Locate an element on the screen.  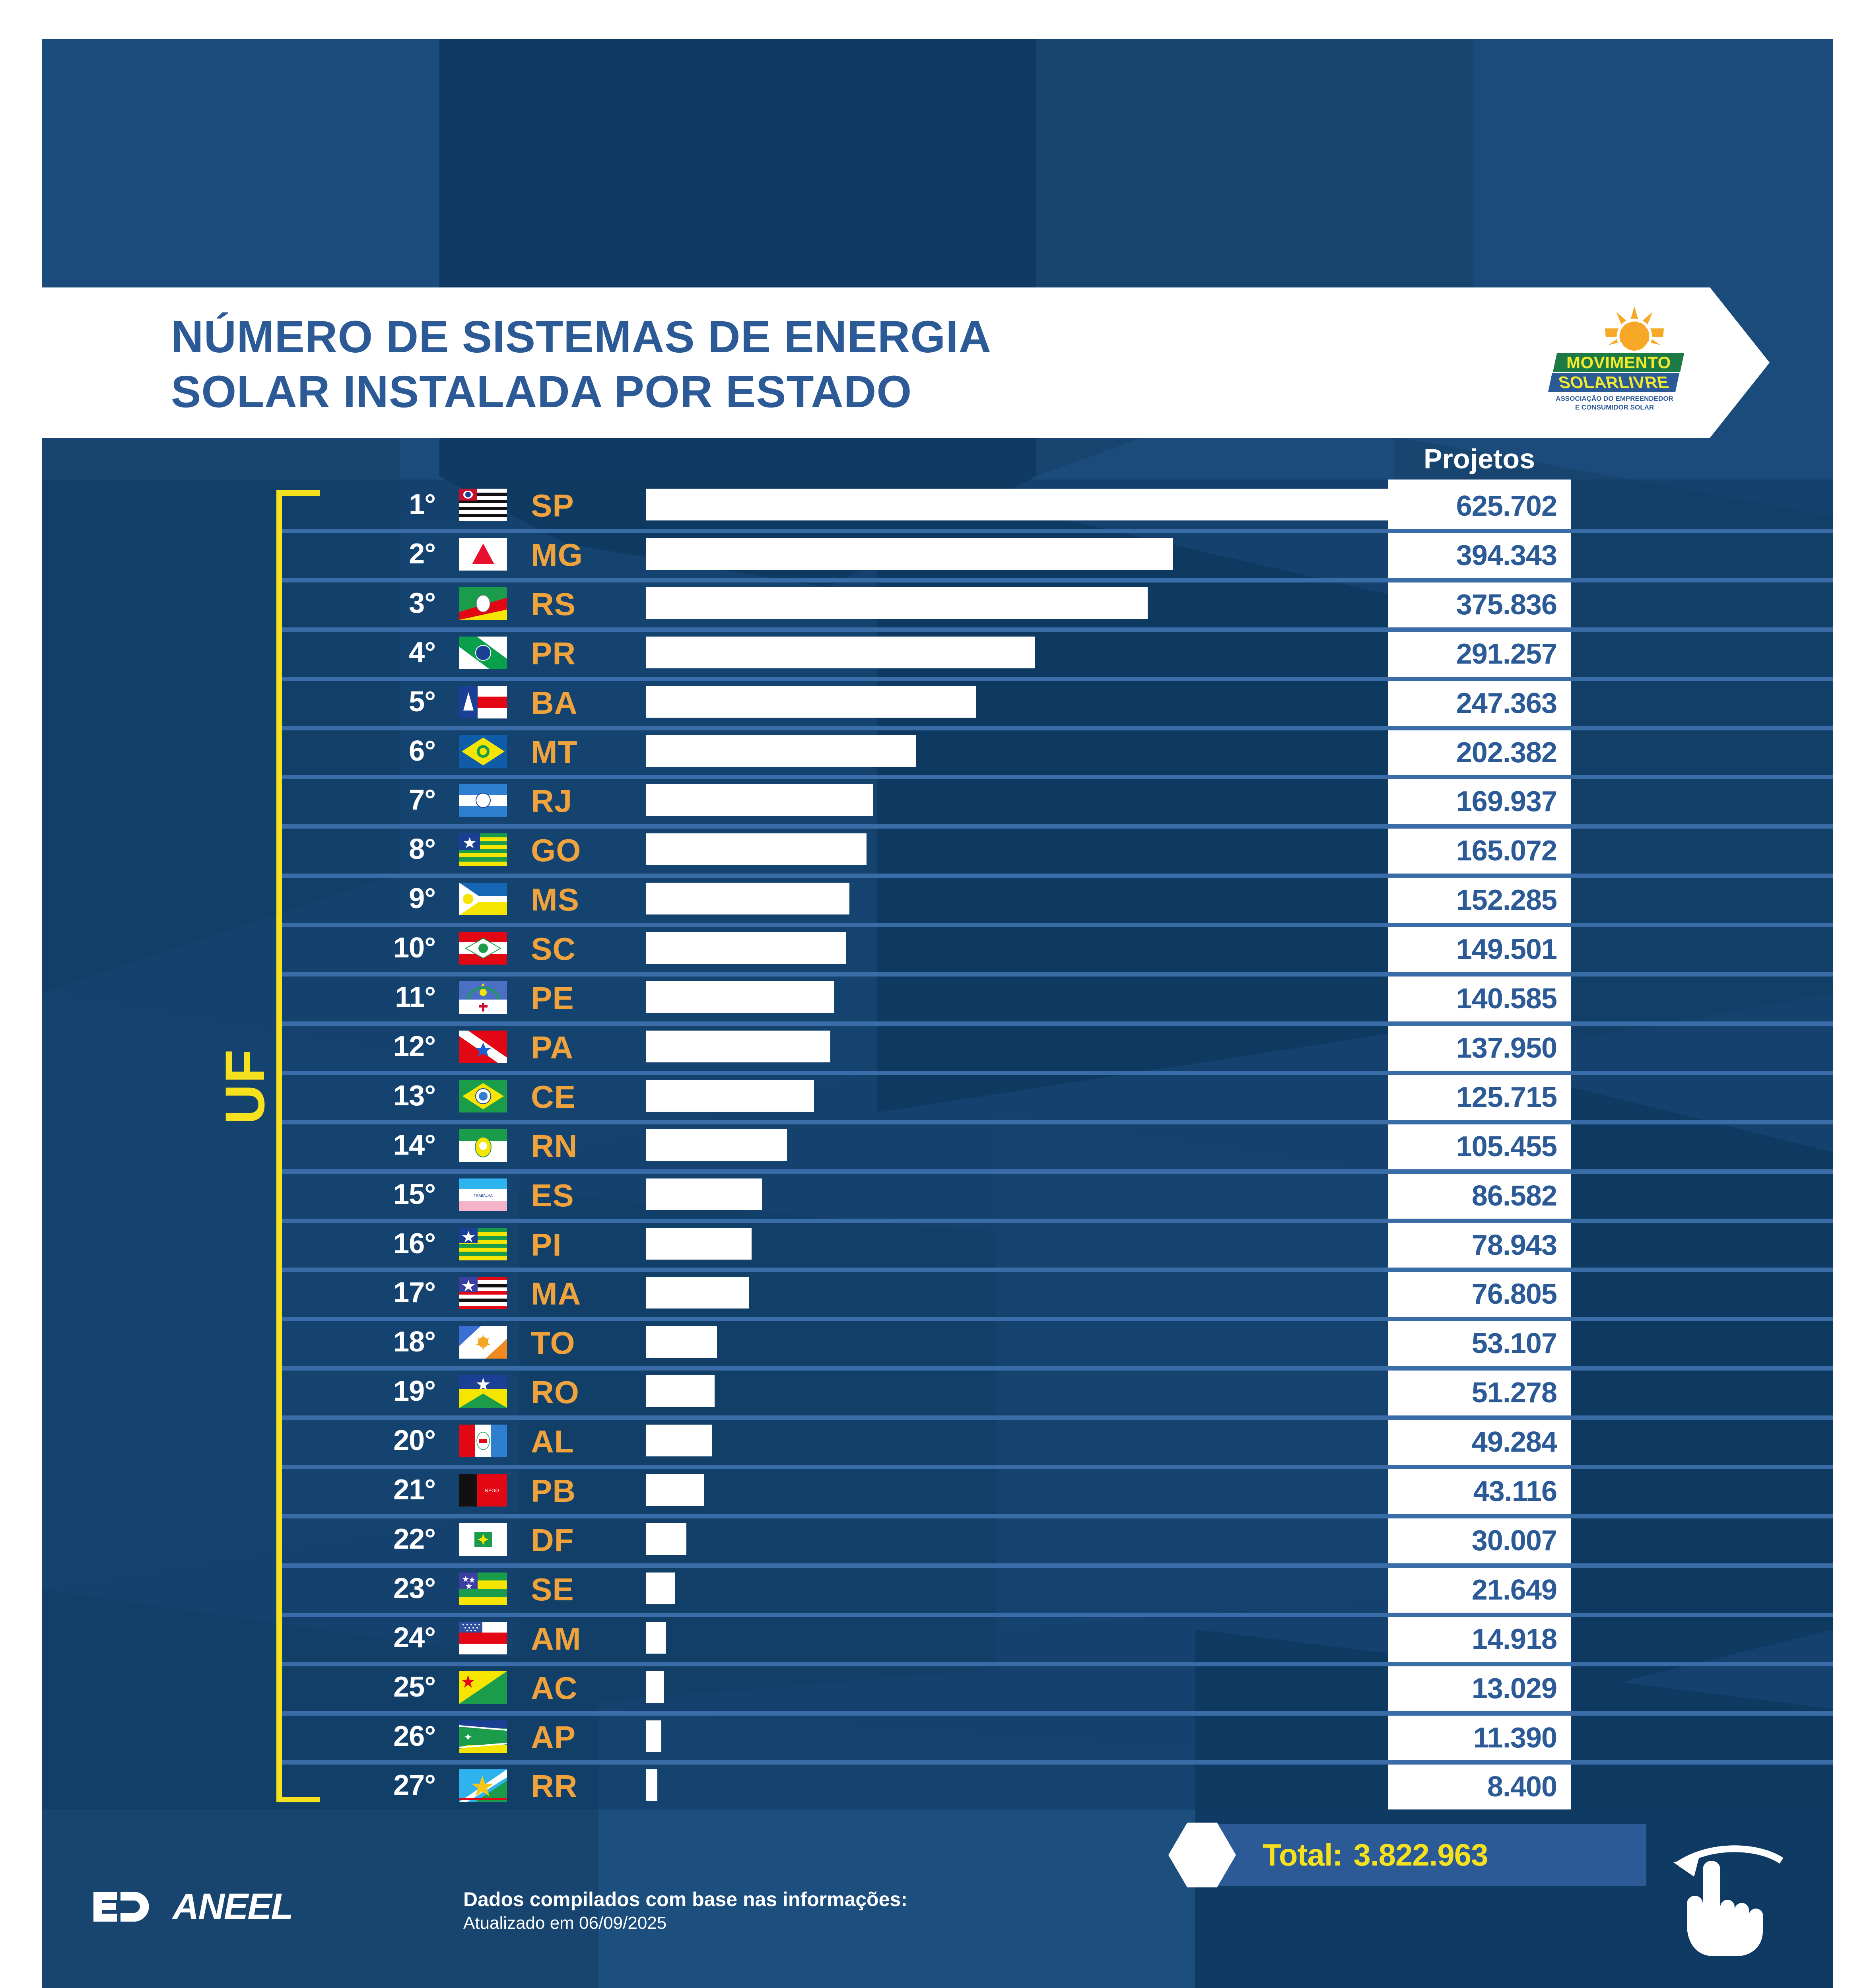
ce-flag-icon is located at coordinates (483, 1095).